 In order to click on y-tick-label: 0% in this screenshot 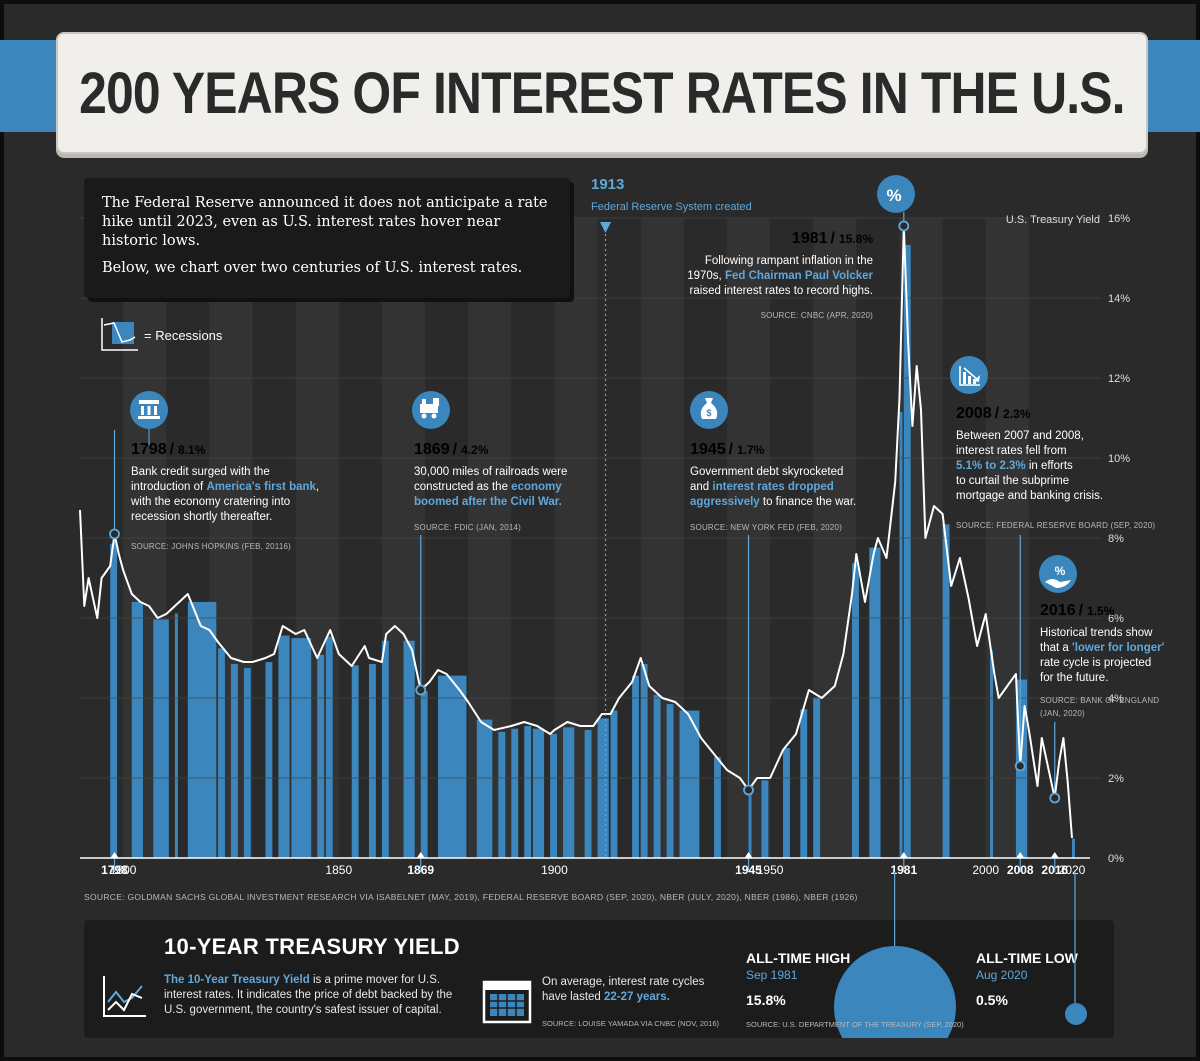, I will do `click(1116, 859)`.